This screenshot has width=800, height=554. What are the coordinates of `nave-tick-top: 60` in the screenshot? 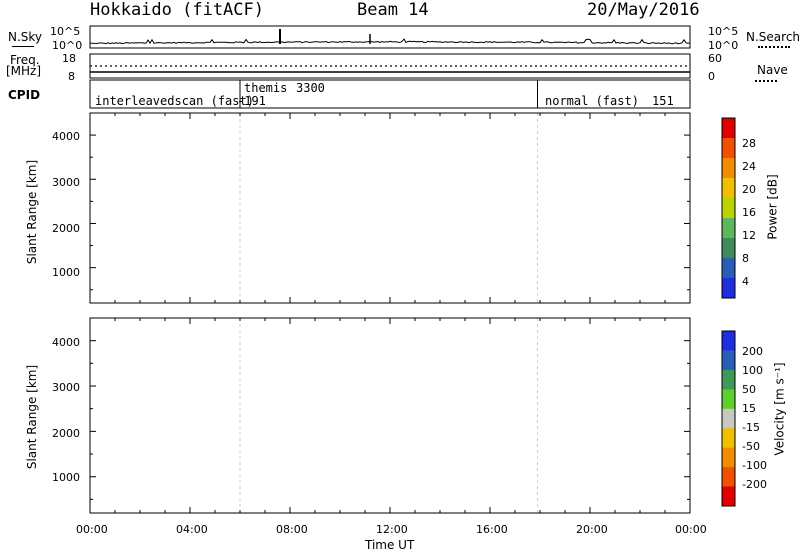 It's located at (715, 58).